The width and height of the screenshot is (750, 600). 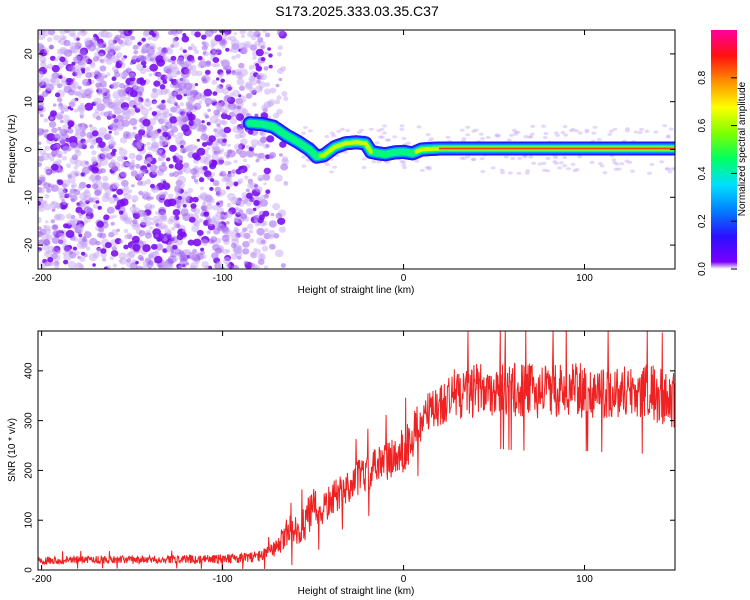 I want to click on colorbar-tick-label: 0.4, so click(x=702, y=173).